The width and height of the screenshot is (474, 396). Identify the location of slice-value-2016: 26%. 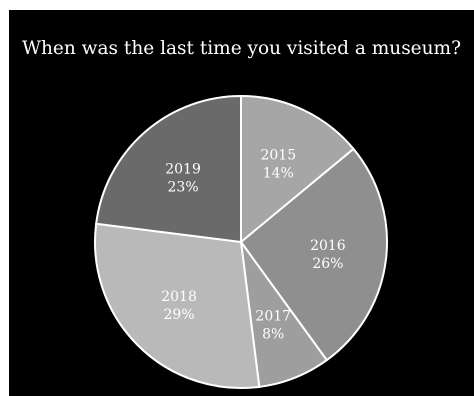
(327, 264).